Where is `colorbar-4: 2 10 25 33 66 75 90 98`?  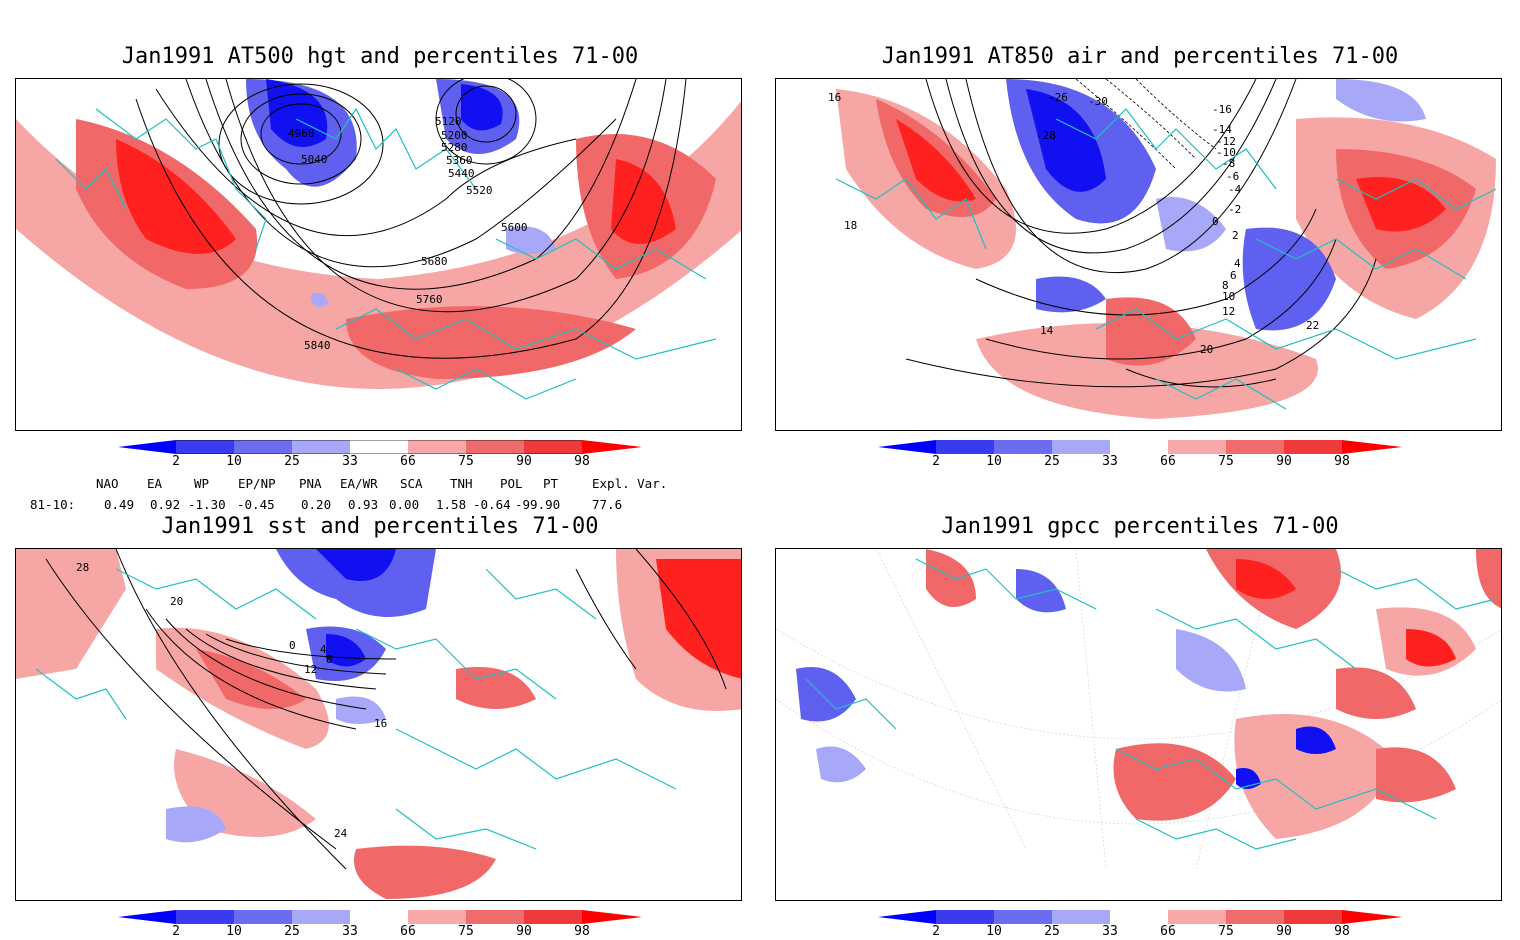
colorbar-4: 2 10 25 33 66 75 90 98 is located at coordinates (1140, 925).